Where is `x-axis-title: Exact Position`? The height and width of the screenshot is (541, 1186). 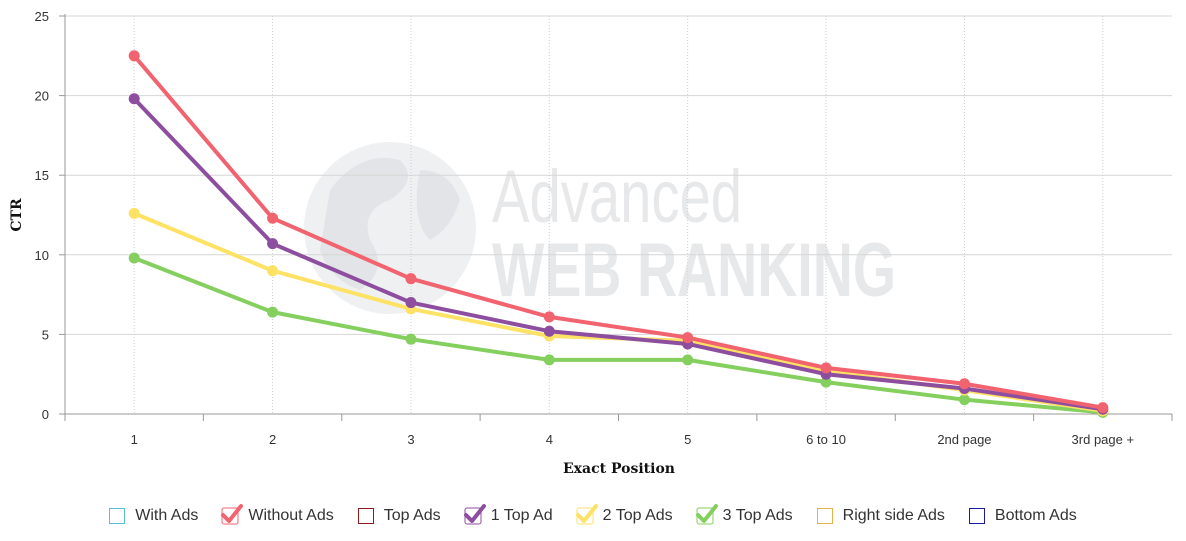 x-axis-title: Exact Position is located at coordinates (619, 469).